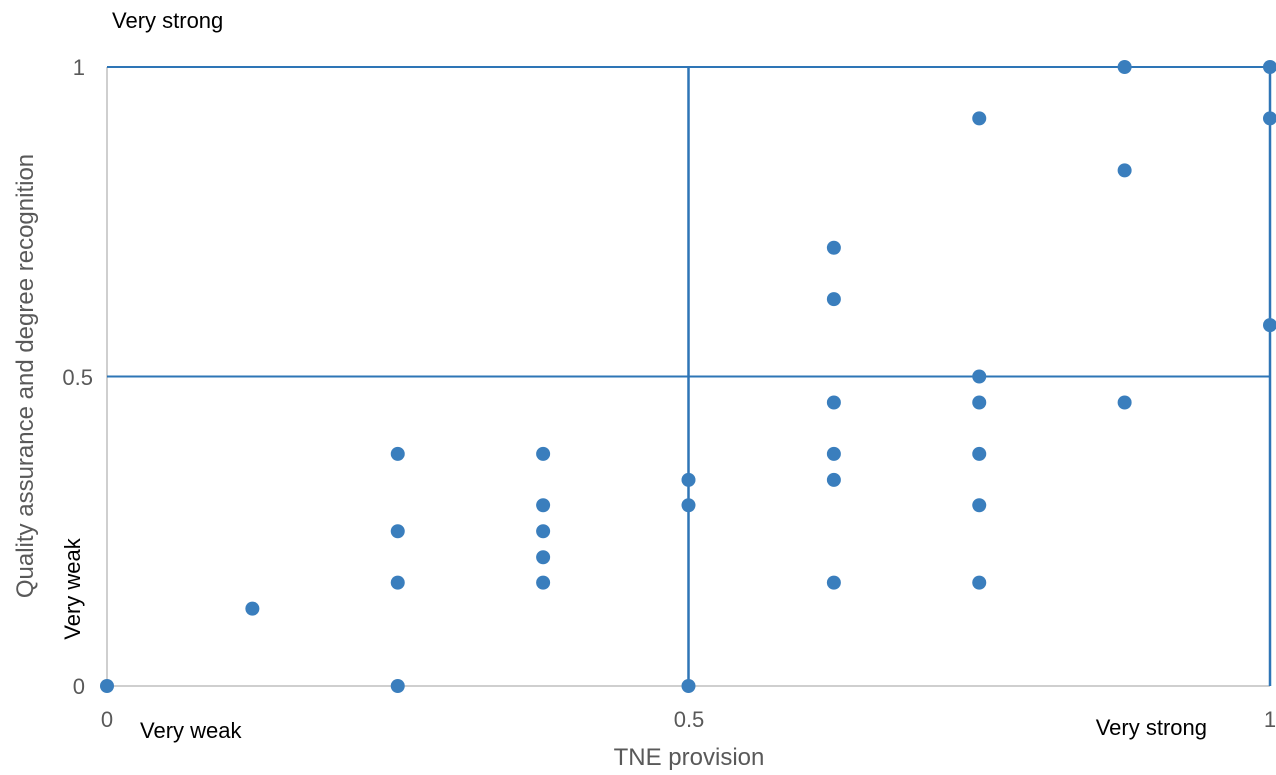 The width and height of the screenshot is (1276, 775). I want to click on y-axis-title: Quality assurance and degree recognition, so click(25, 376).